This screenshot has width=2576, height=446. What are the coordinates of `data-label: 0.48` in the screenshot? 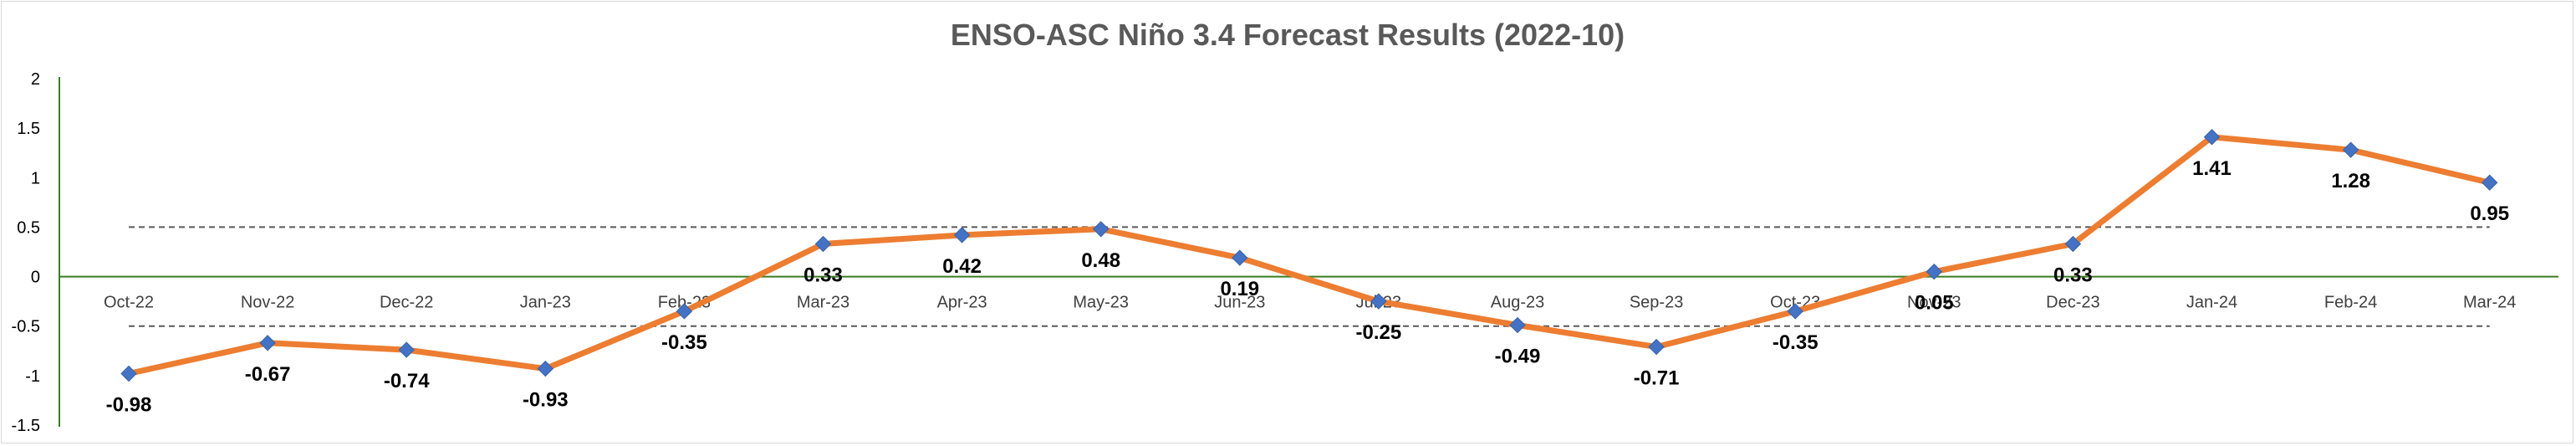 It's located at (1101, 260).